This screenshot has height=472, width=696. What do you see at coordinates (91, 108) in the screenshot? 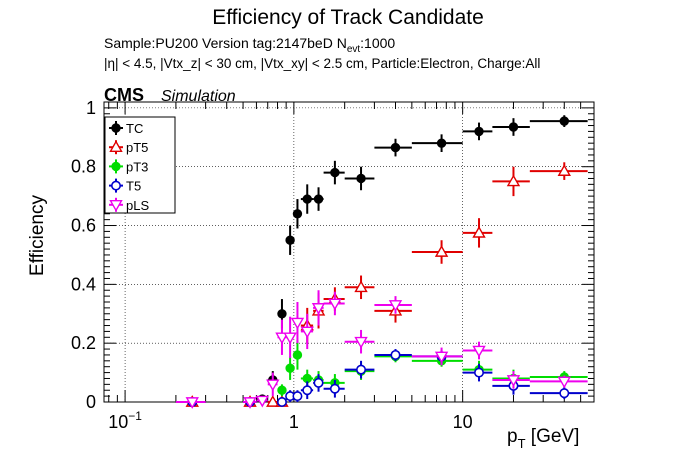
I see `y-tick-label: 1` at bounding box center [91, 108].